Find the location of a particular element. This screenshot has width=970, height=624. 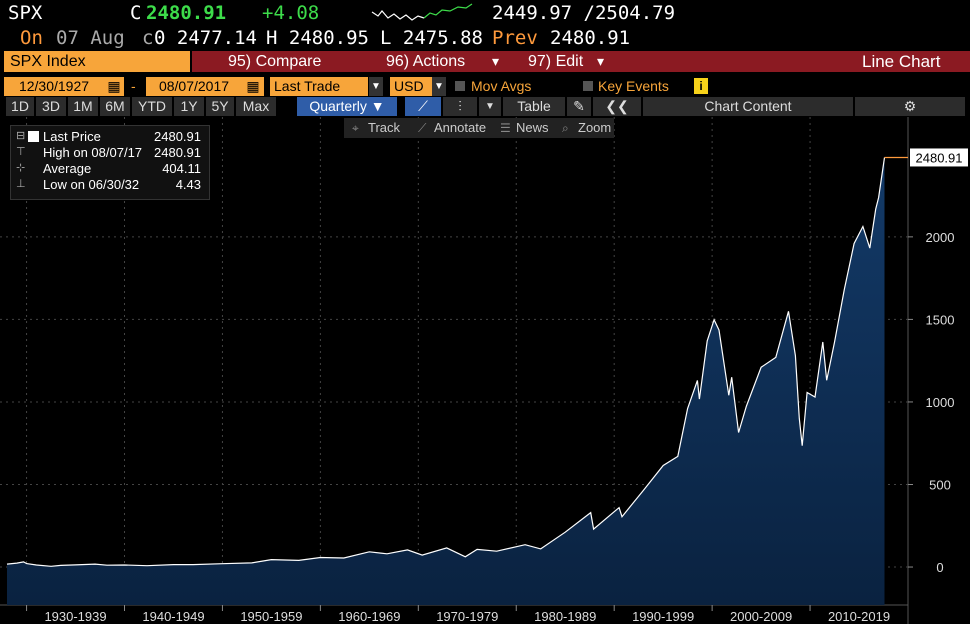

legend-symbol: ⊥ is located at coordinates (21, 184).